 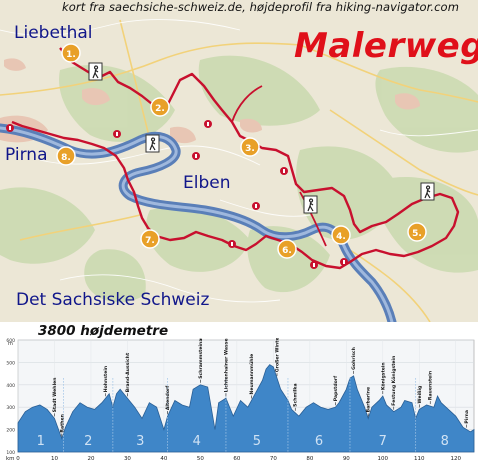 I want to click on y-tick-label: 200, so click(x=10, y=431).